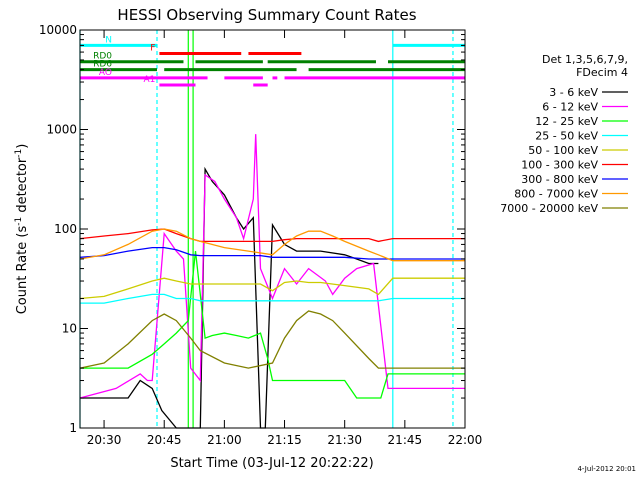  What do you see at coordinates (164, 440) in the screenshot?
I see `x-tick-label-1: 20:45` at bounding box center [164, 440].